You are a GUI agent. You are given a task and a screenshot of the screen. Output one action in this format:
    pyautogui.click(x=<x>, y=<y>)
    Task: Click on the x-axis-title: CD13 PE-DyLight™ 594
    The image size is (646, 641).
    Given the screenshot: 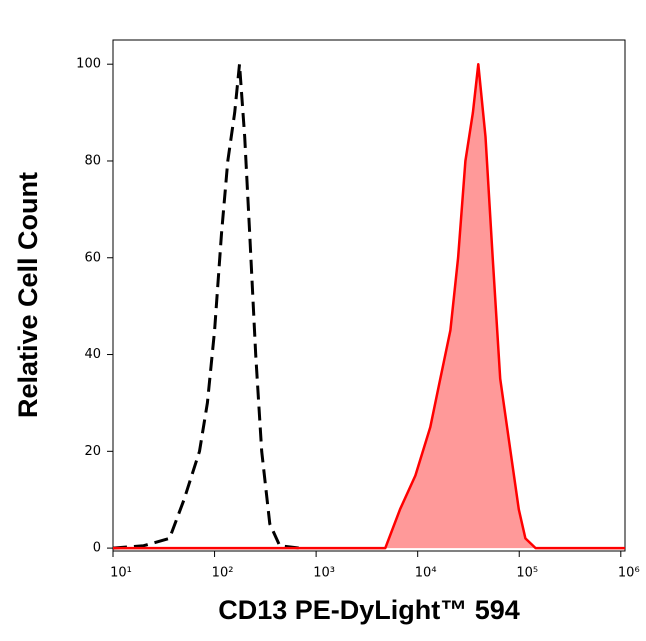 What is the action you would take?
    pyautogui.click(x=369, y=610)
    